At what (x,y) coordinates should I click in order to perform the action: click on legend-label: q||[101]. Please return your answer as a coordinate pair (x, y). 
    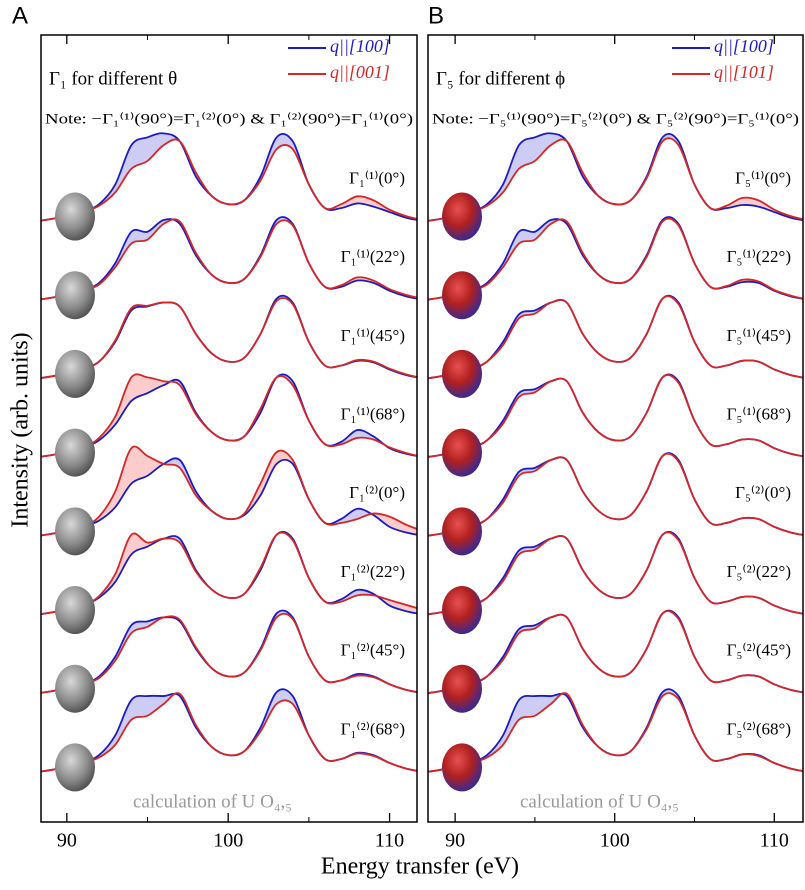
    Looking at the image, I should click on (744, 72).